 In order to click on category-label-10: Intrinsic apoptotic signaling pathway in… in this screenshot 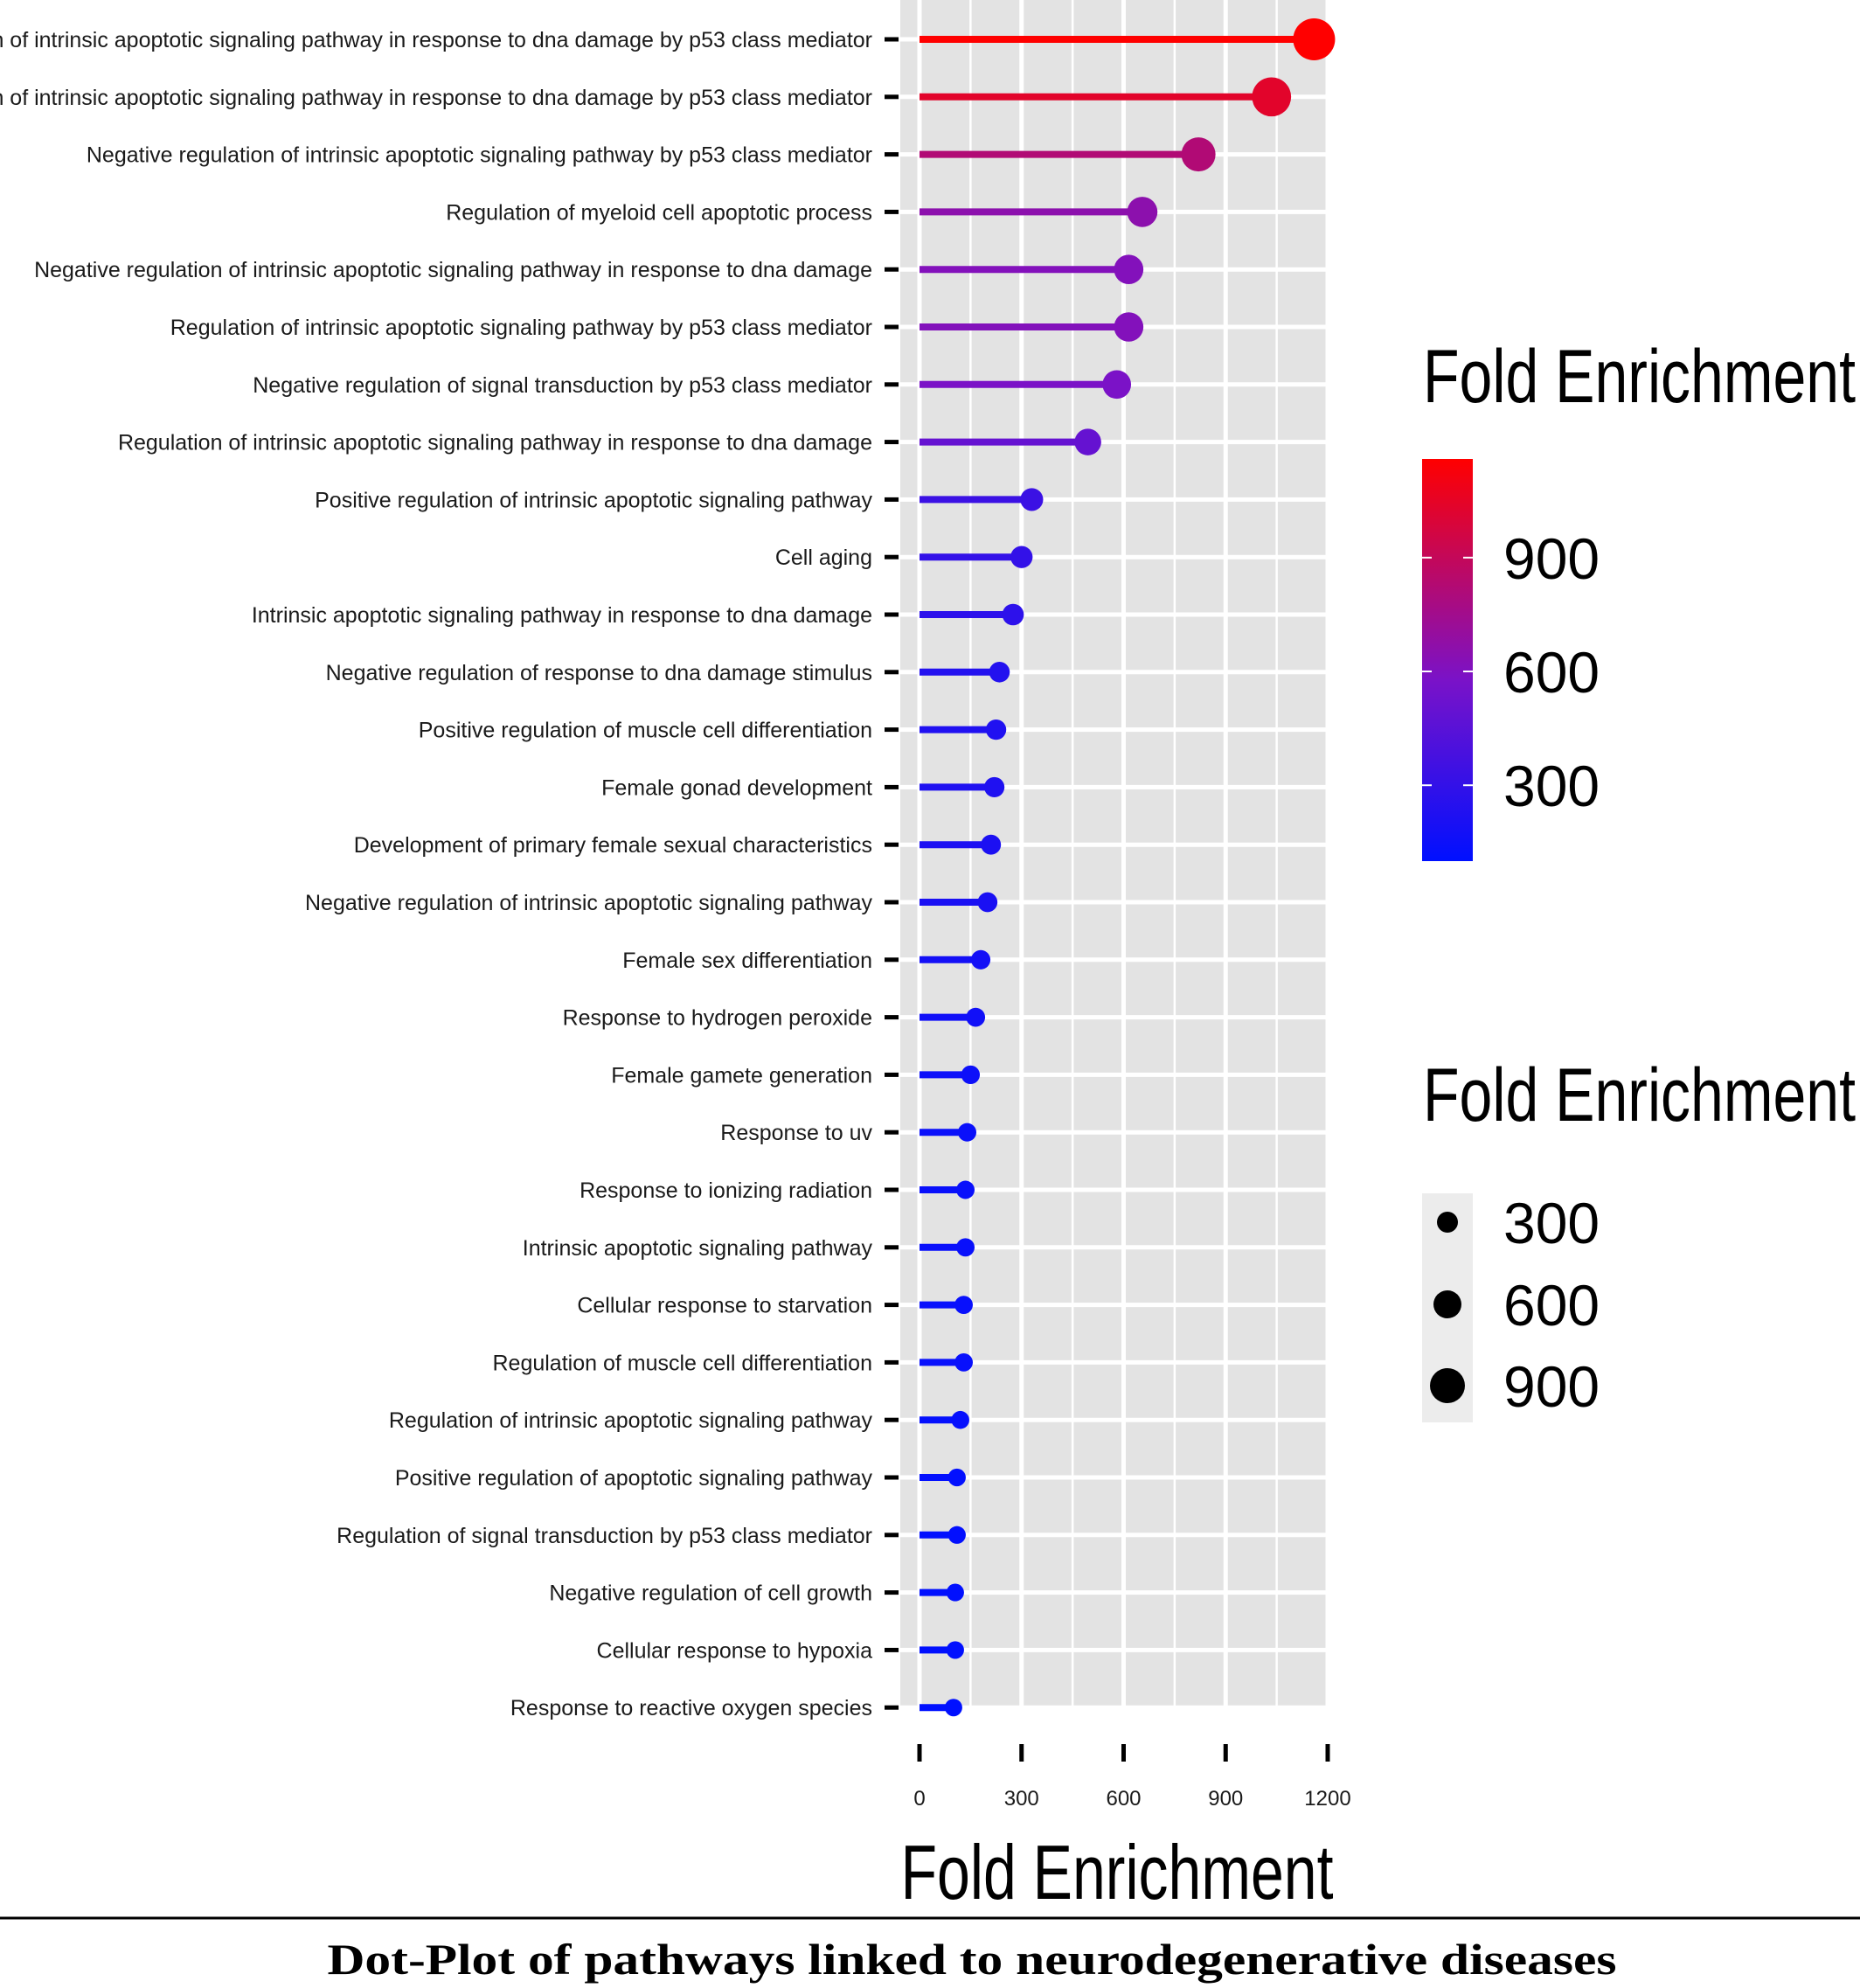, I will do `click(562, 615)`.